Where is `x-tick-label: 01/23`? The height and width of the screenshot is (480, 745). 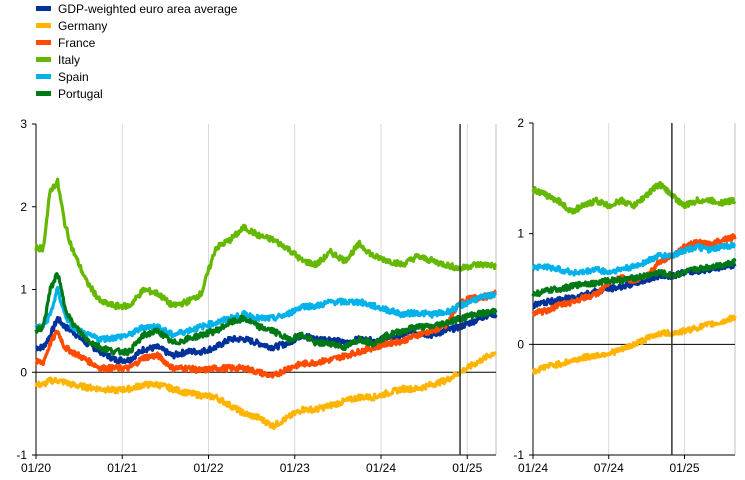
x-tick-label: 01/23 is located at coordinates (295, 468).